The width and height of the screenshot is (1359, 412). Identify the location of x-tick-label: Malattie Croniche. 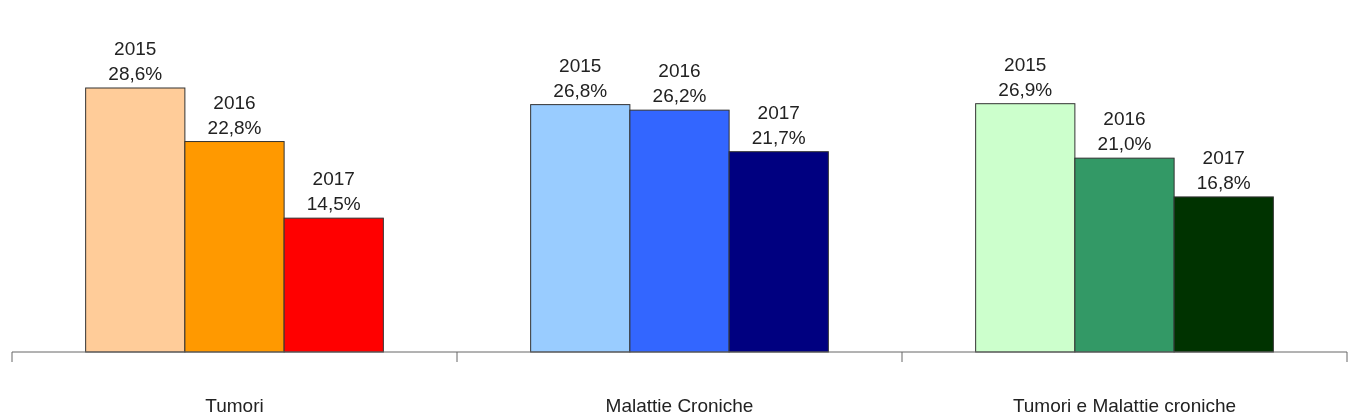
(679, 403).